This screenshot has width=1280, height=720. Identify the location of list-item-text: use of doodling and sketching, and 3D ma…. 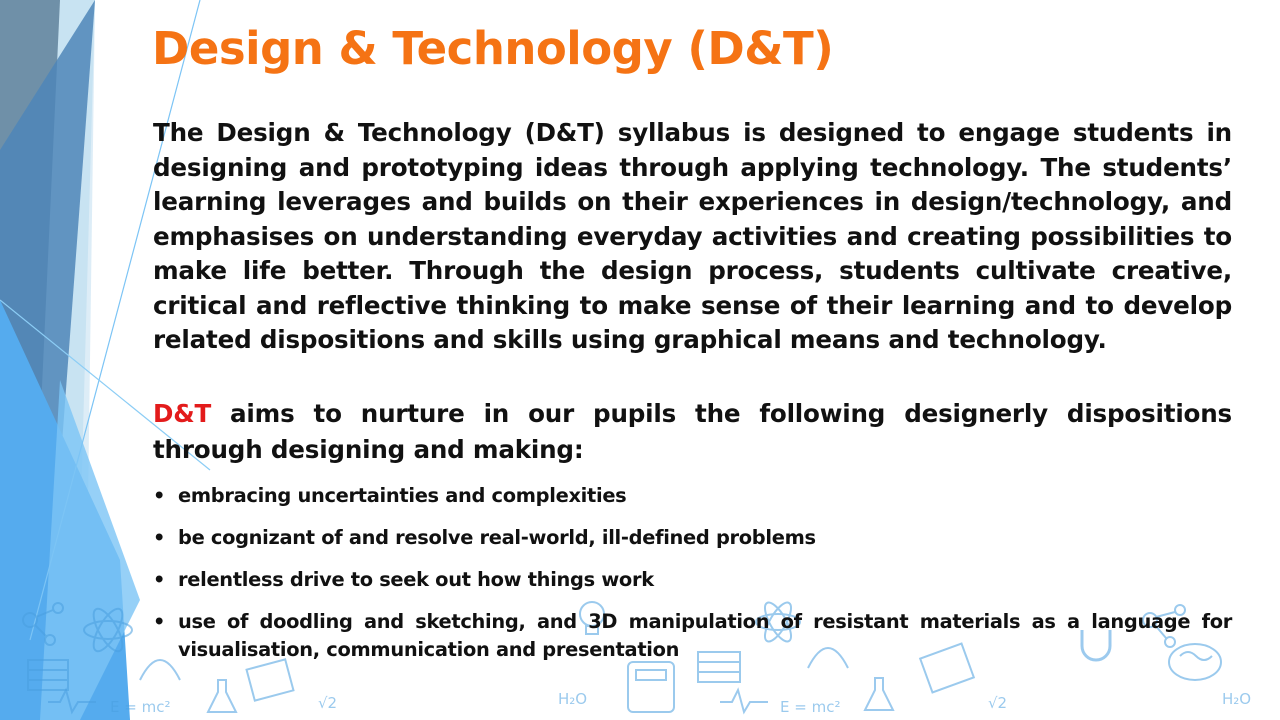
(705, 635).